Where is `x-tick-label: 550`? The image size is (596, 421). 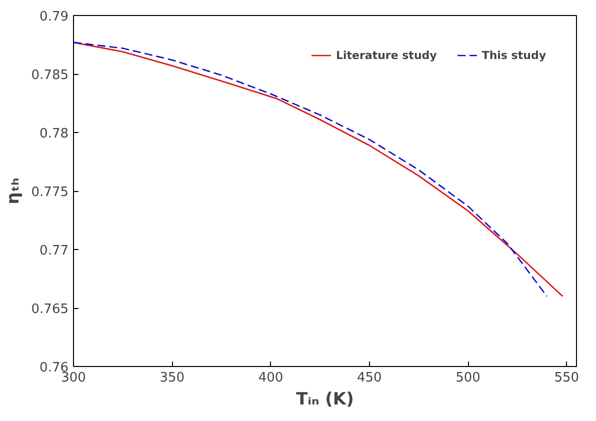
x-tick-label: 550 is located at coordinates (567, 378).